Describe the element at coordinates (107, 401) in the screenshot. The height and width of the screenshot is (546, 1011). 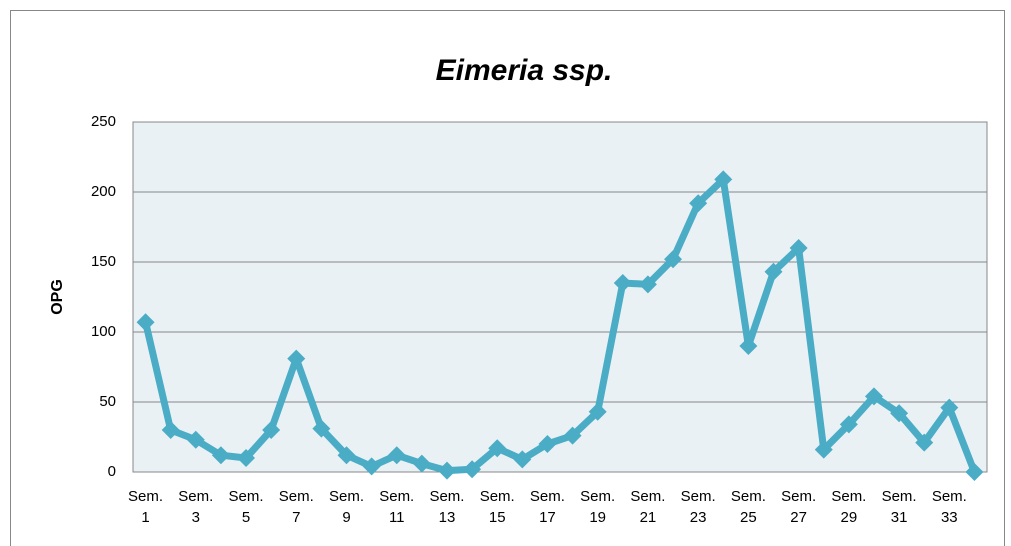
I see `y-tick-label: 50` at that location.